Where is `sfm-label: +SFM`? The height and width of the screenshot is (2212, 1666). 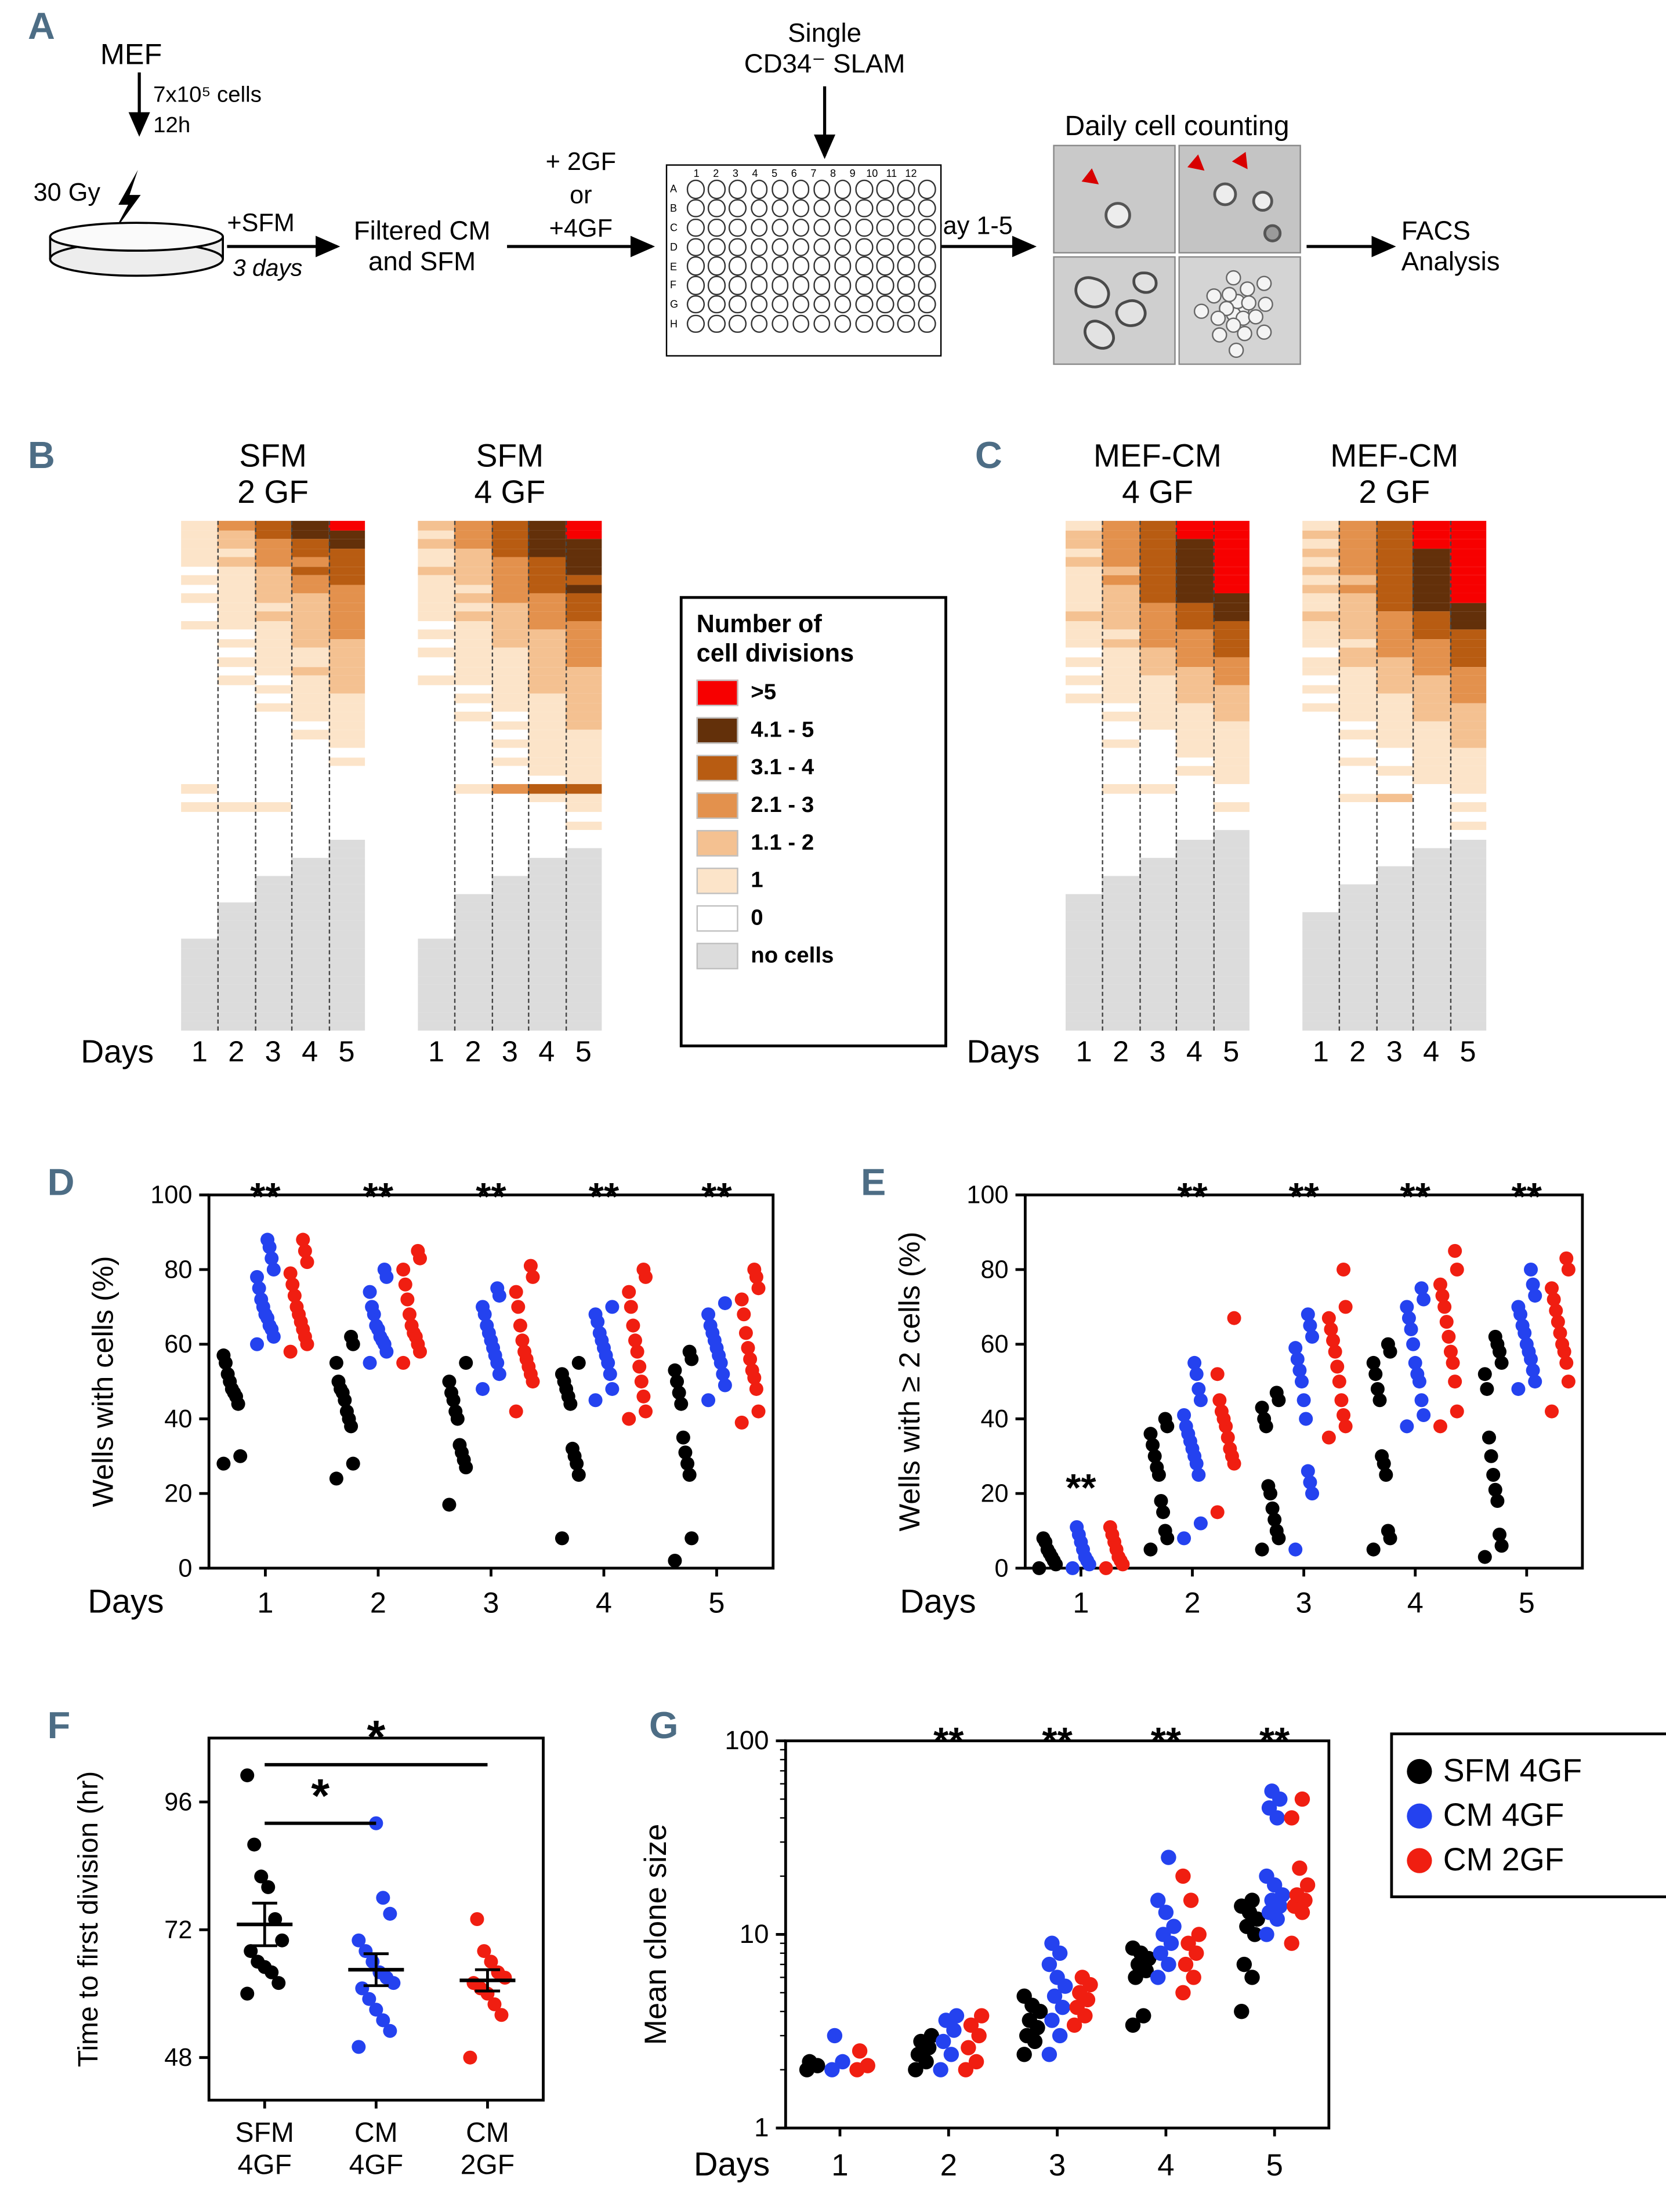 sfm-label: +SFM is located at coordinates (261, 223).